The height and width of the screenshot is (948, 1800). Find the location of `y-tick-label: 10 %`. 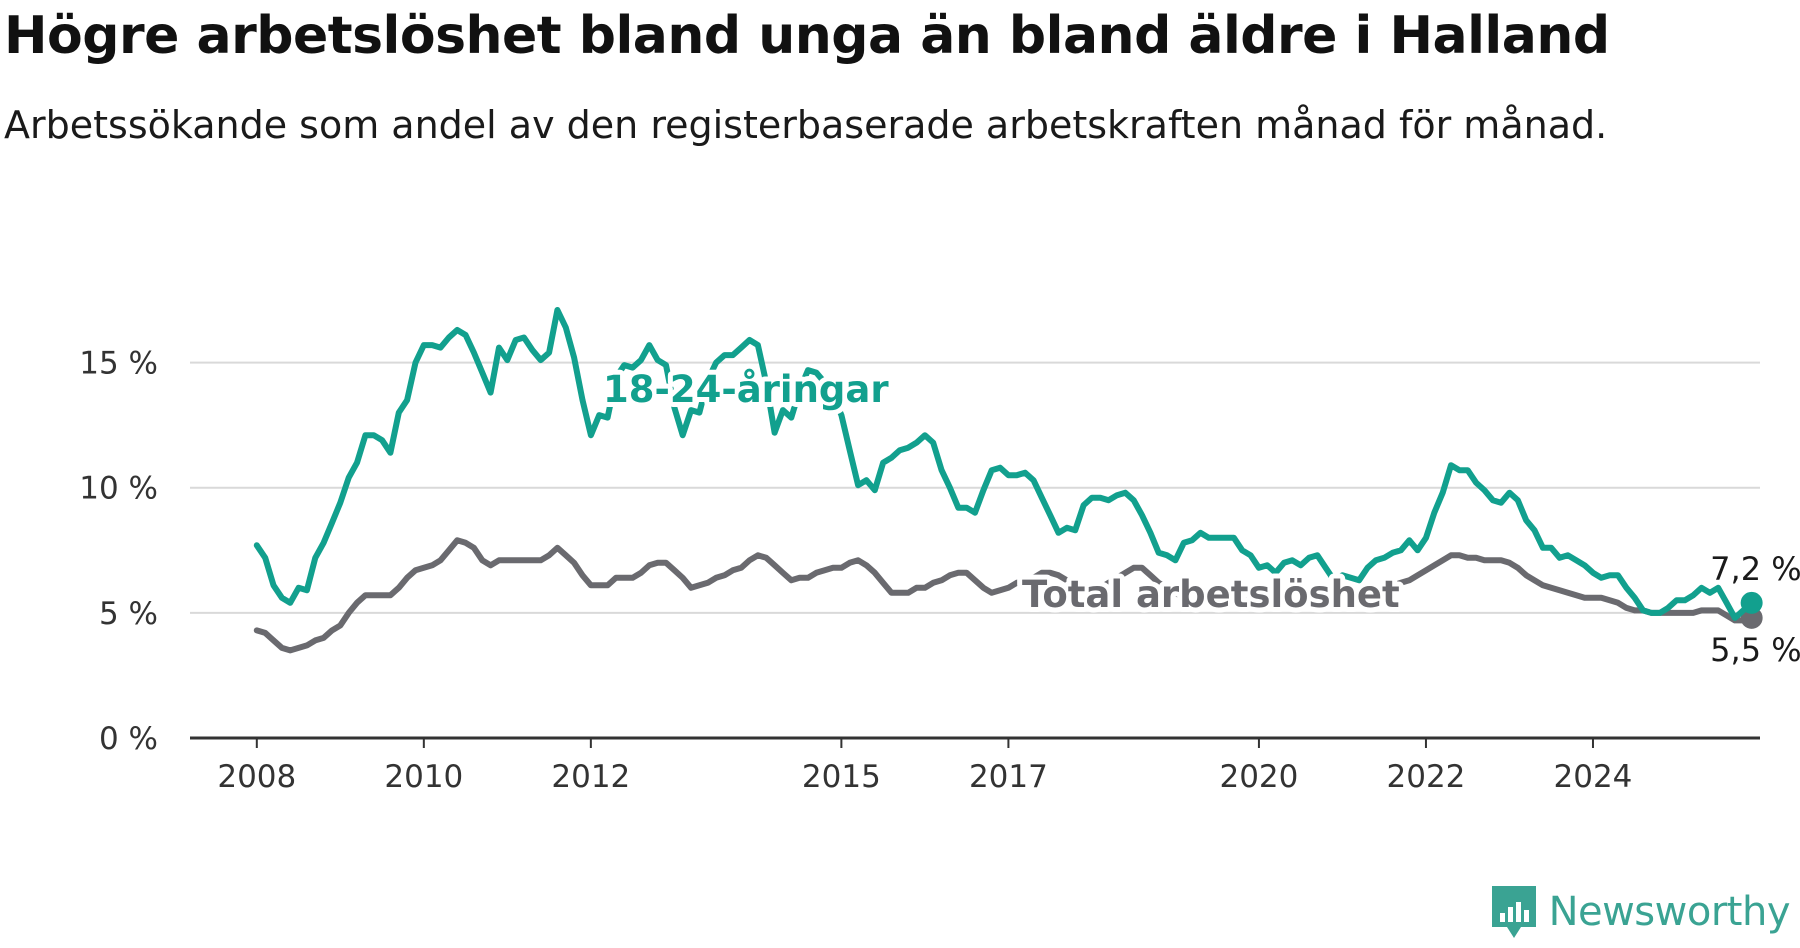

y-tick-label: 10 % is located at coordinates (118, 489).